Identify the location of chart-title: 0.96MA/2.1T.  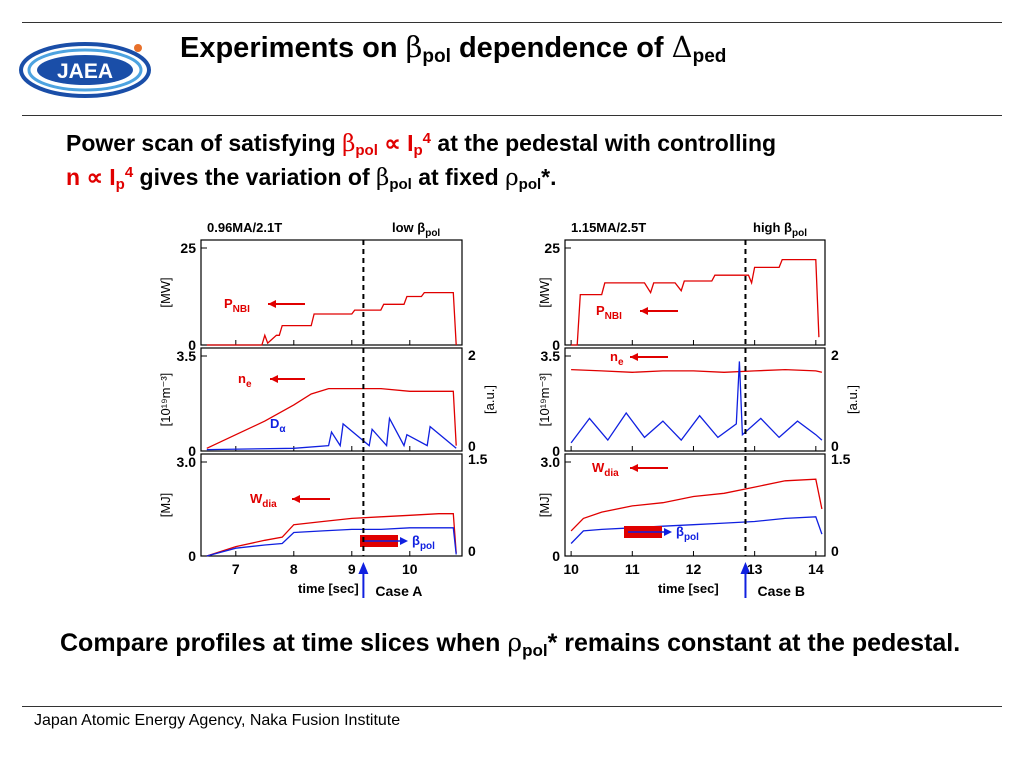
(244, 227).